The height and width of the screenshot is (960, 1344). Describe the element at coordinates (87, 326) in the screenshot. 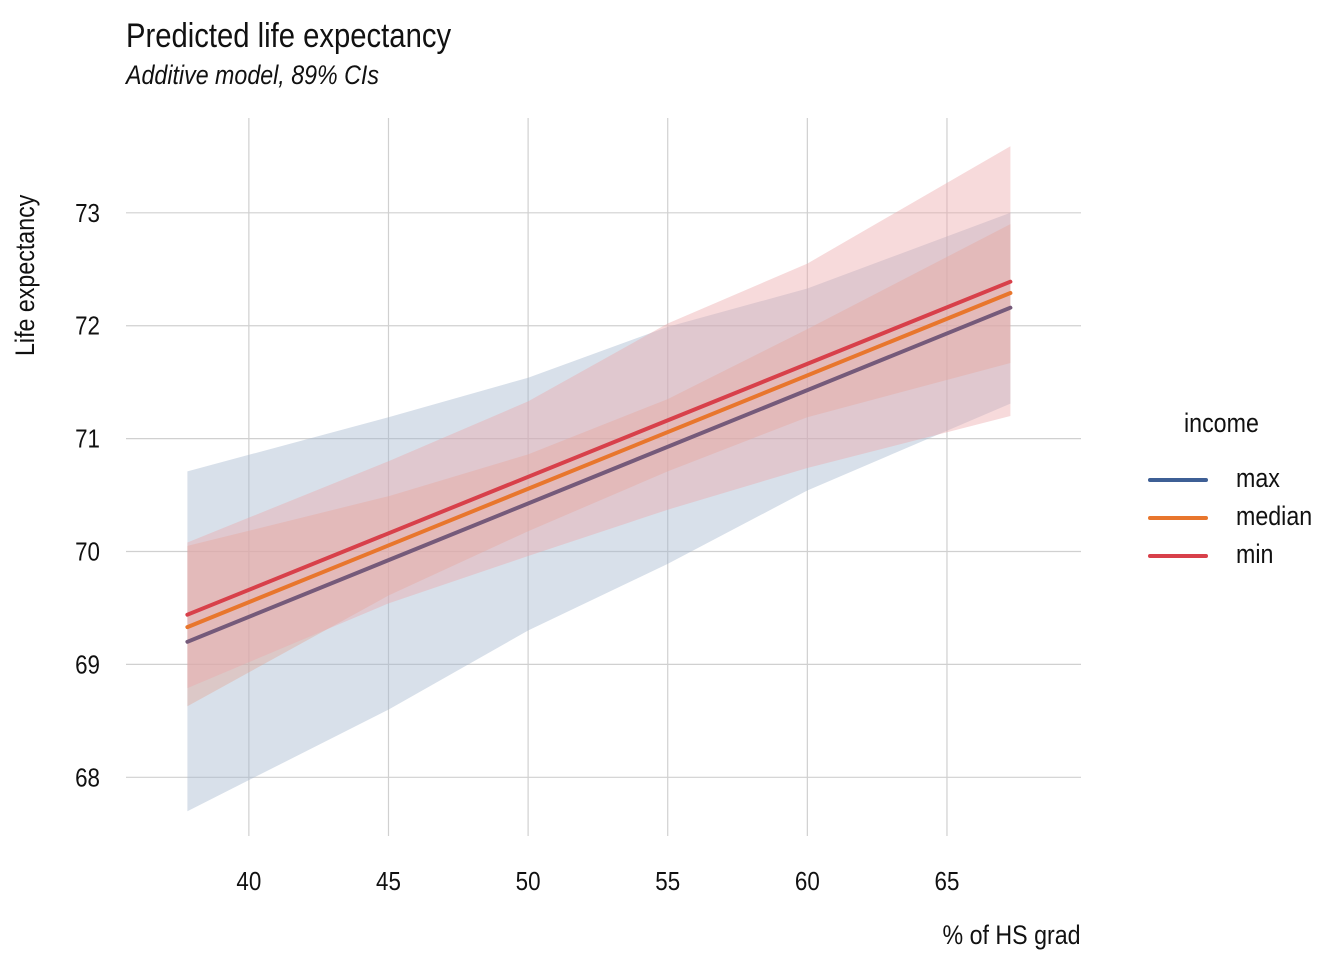

I see `y-tick-72: 72` at that location.